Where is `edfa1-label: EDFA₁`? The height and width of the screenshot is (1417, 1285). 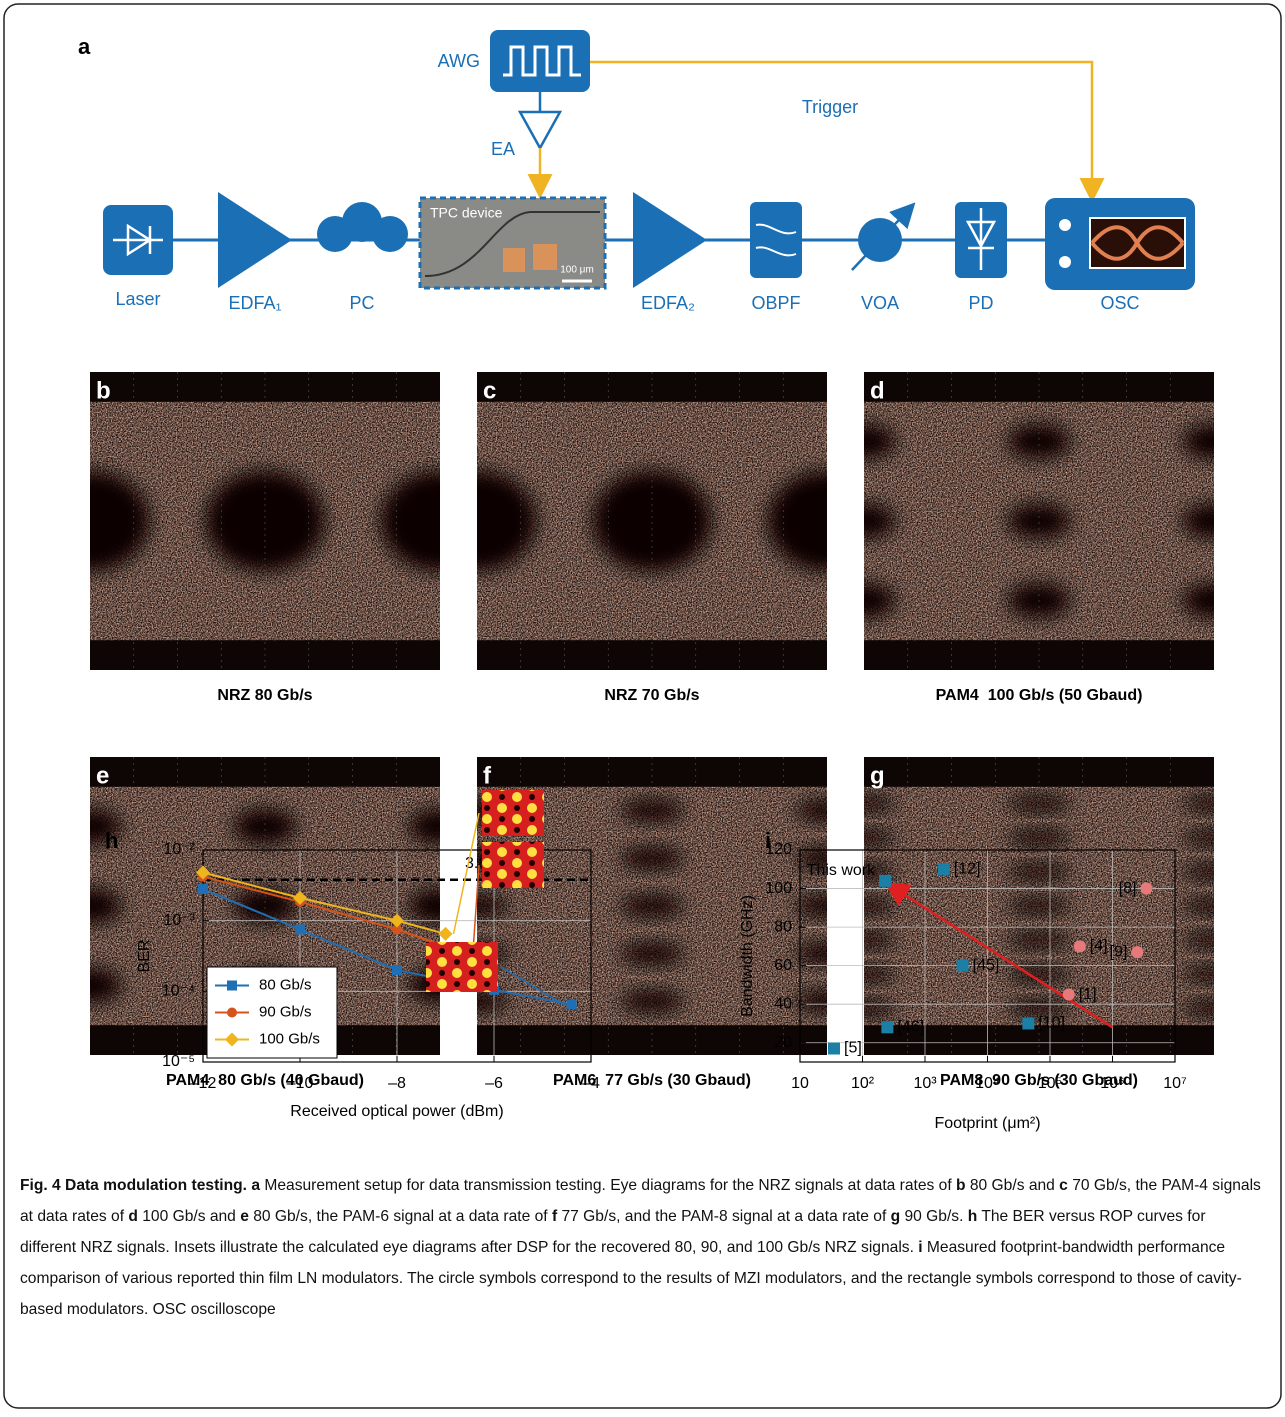 edfa1-label: EDFA₁ is located at coordinates (254, 303).